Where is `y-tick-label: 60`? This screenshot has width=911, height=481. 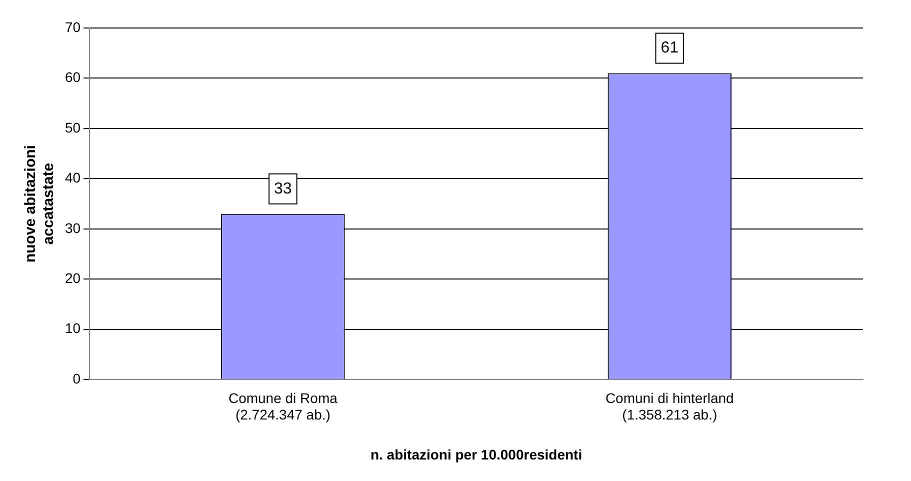
y-tick-label: 60 is located at coordinates (72, 77).